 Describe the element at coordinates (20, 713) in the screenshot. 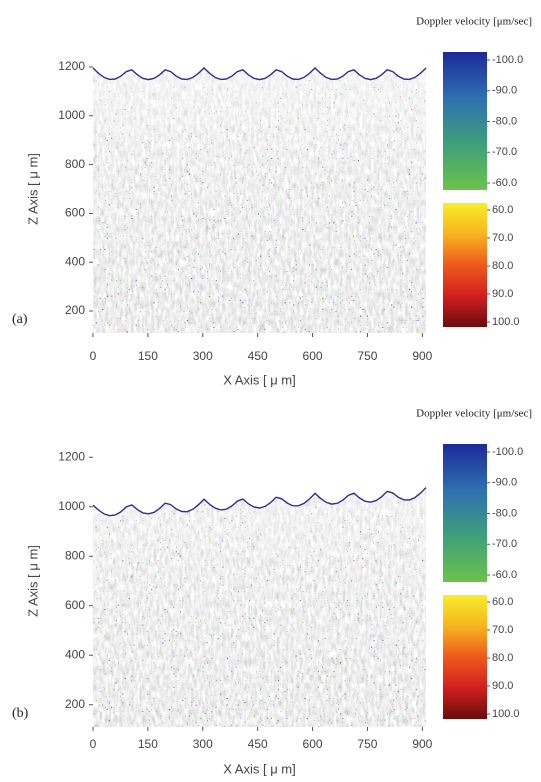

I see `panel-label: (b)` at that location.